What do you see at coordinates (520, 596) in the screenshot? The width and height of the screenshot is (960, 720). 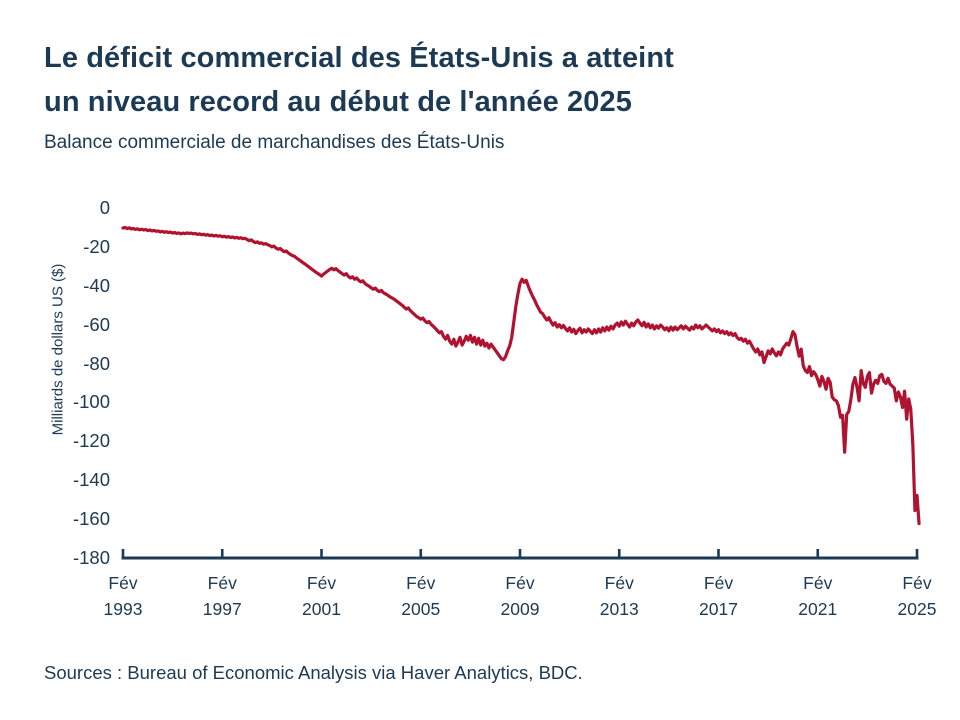 I see `x-tick-label-2009: Fév 2009` at bounding box center [520, 596].